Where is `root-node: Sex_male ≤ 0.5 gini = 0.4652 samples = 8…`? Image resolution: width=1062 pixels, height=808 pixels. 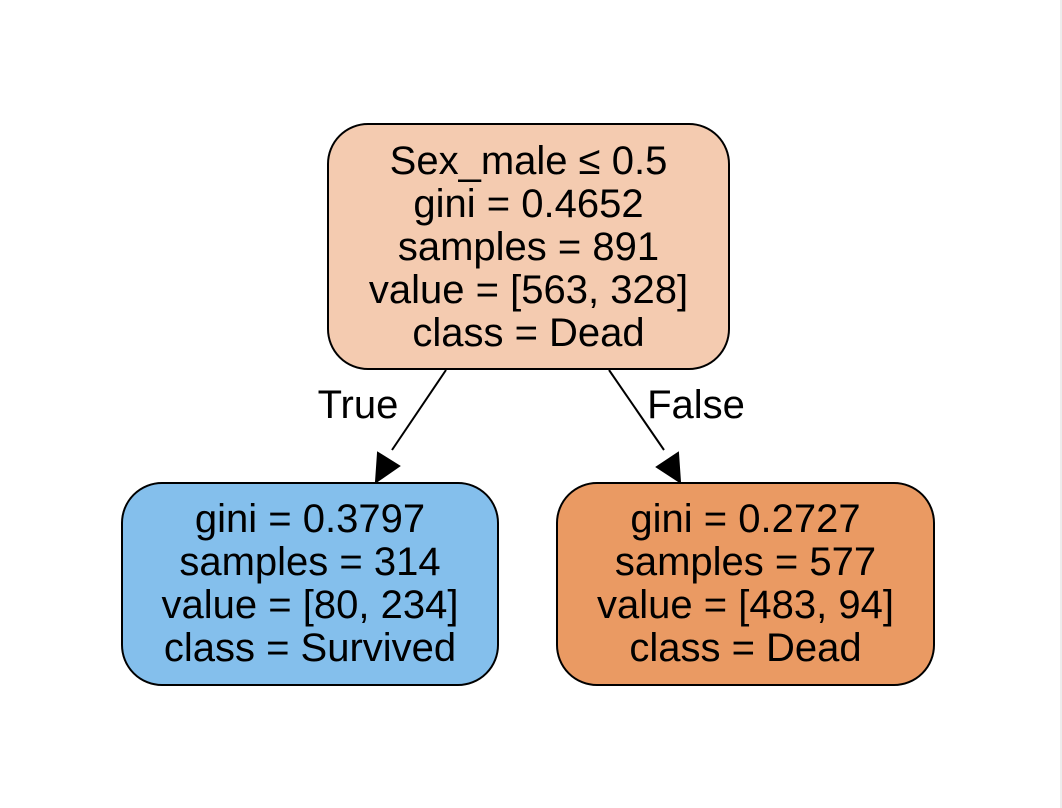 root-node: Sex_male ≤ 0.5 gini = 0.4652 samples = 8… is located at coordinates (528, 246).